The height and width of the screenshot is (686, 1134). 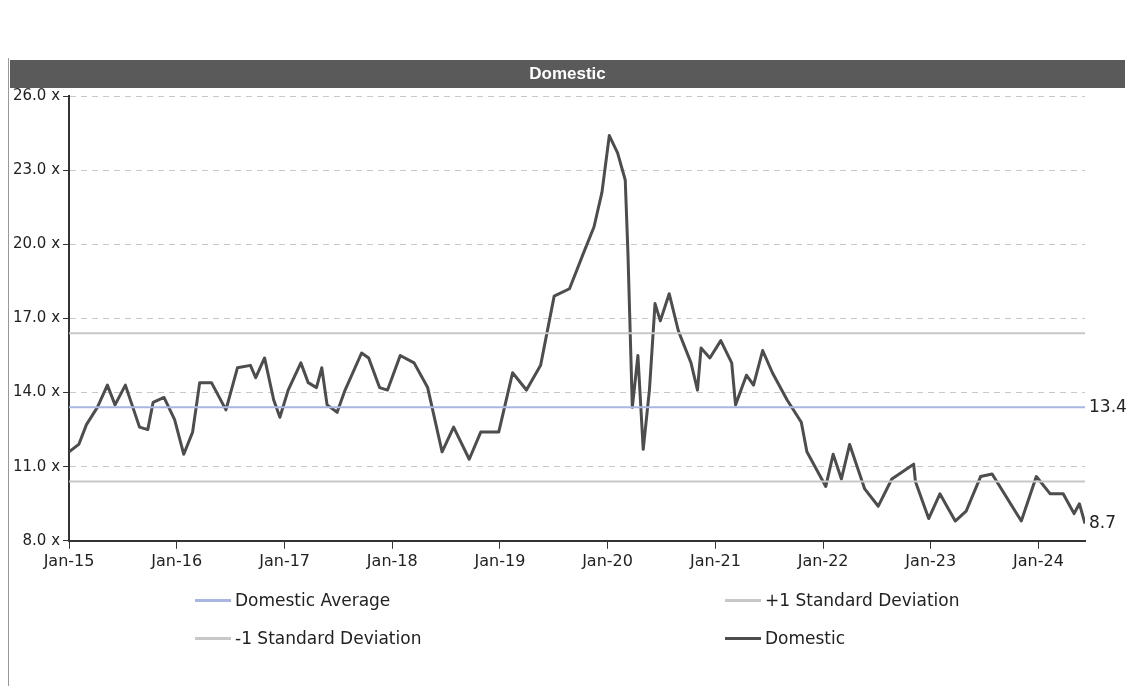 What do you see at coordinates (805, 638) in the screenshot?
I see `legend-label: Domestic` at bounding box center [805, 638].